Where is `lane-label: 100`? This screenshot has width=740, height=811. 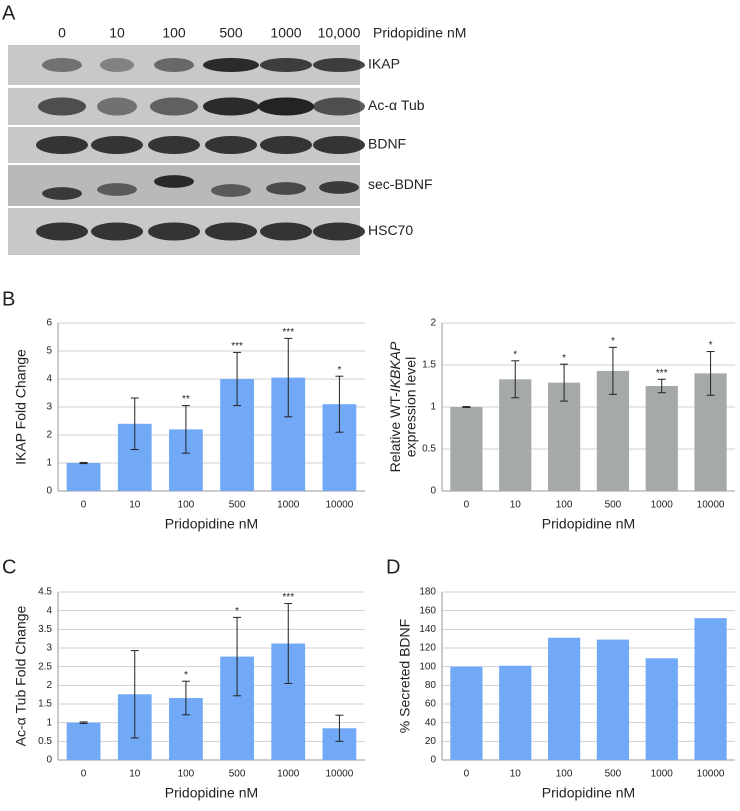
lane-label: 100 is located at coordinates (174, 33).